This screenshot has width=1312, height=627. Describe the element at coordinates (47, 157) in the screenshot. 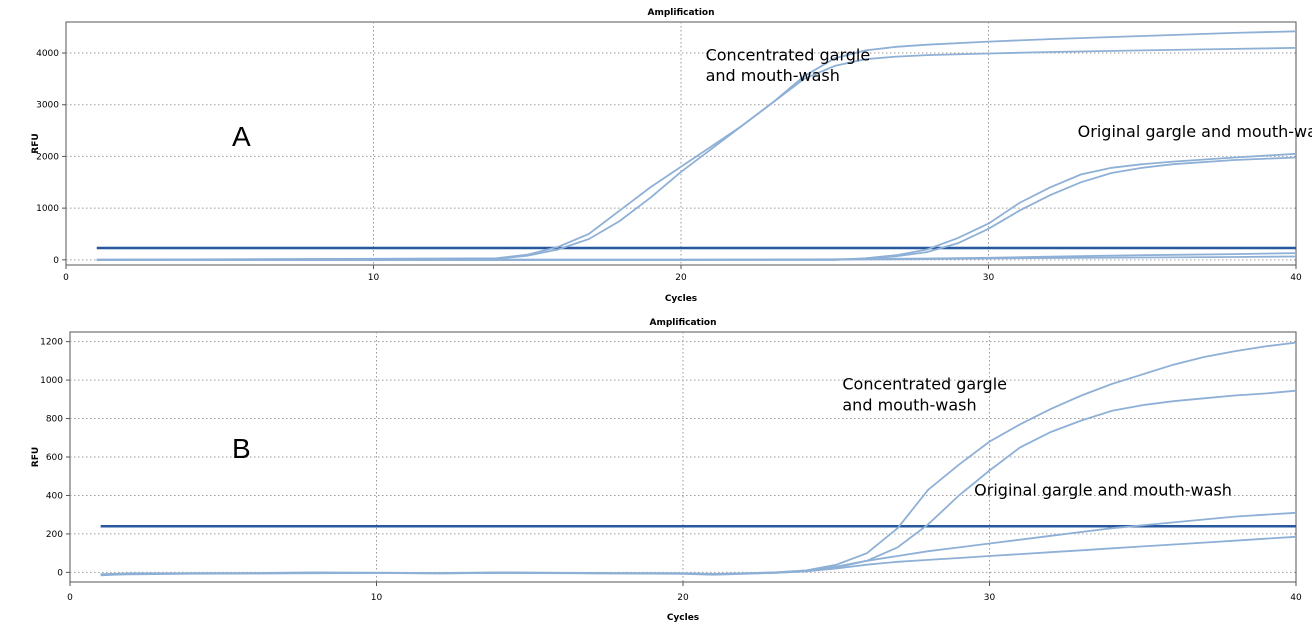

I see `y-tick-label: 2000` at that location.